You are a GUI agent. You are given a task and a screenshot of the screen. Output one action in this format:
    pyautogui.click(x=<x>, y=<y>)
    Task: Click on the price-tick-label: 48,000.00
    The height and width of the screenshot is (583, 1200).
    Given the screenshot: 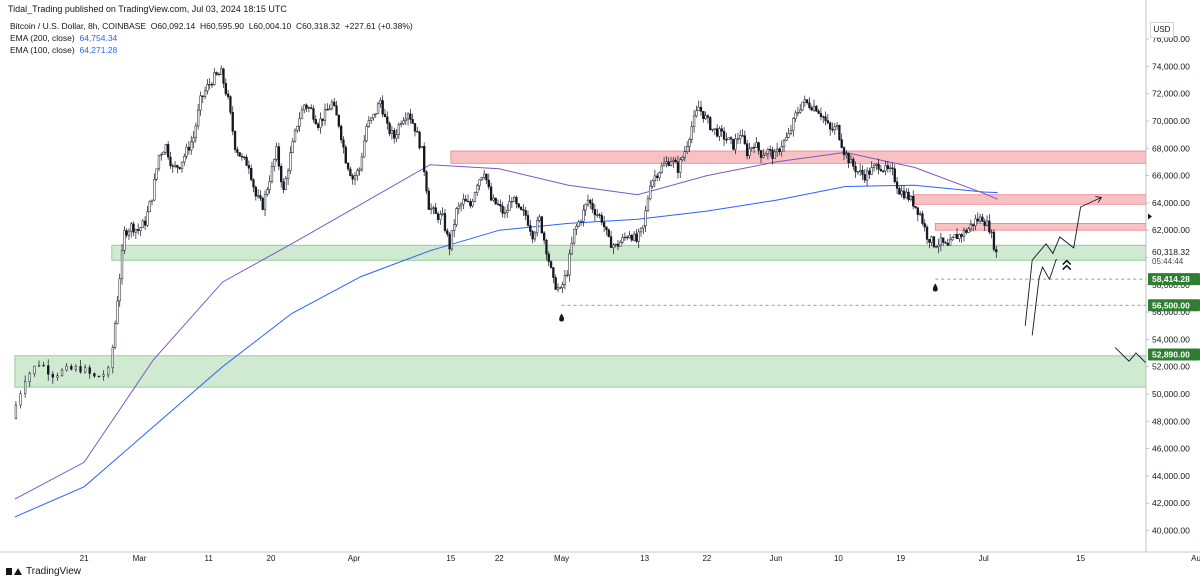 What is the action you would take?
    pyautogui.click(x=1171, y=421)
    